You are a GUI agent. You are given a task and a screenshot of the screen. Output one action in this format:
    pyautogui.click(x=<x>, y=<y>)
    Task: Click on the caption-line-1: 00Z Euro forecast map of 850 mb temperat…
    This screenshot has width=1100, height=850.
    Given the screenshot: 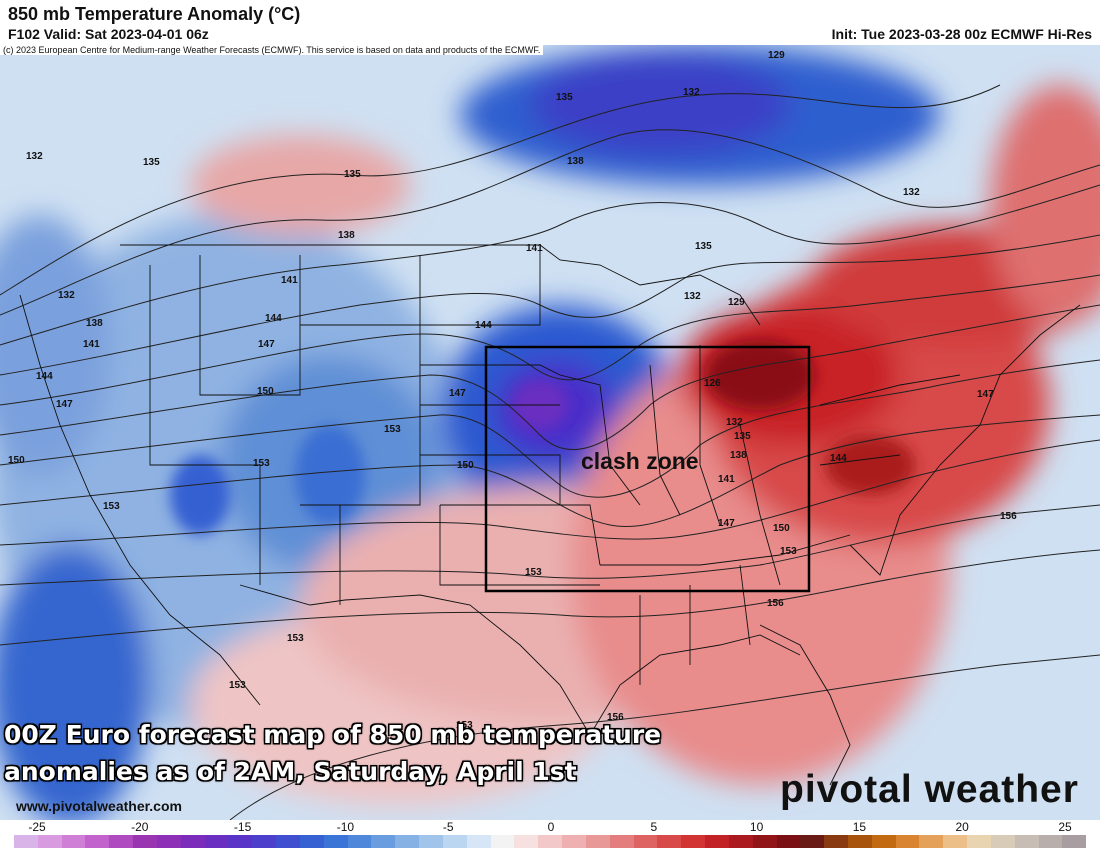 What is the action you would take?
    pyautogui.click(x=333, y=734)
    